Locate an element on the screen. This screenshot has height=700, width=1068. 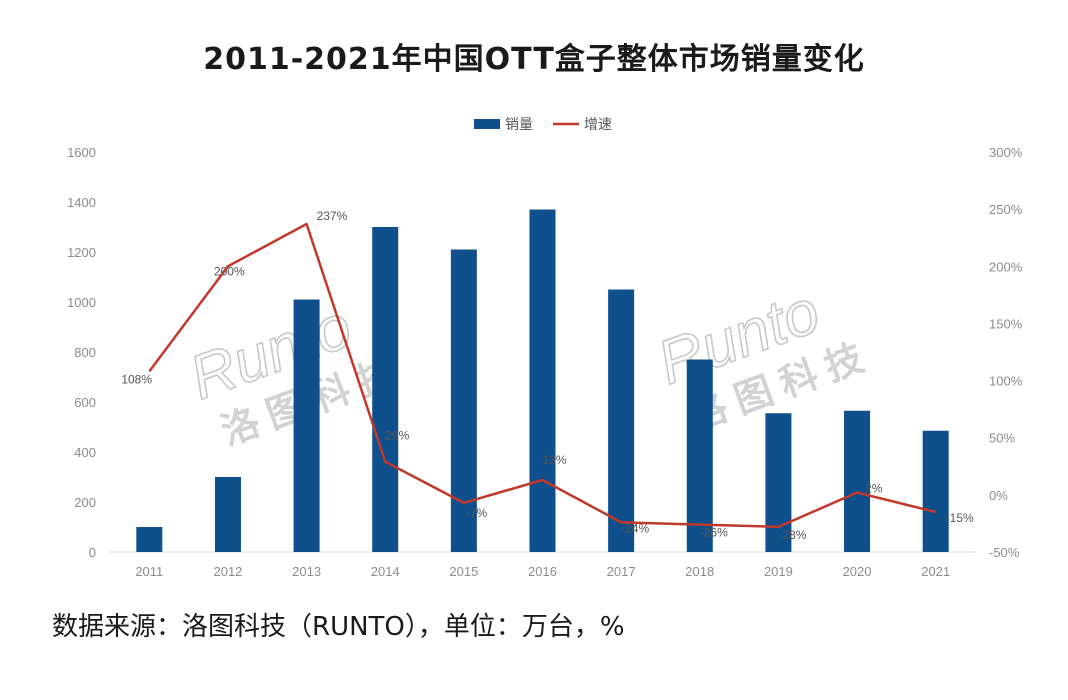
left-tick-label: 400 is located at coordinates (85, 452).